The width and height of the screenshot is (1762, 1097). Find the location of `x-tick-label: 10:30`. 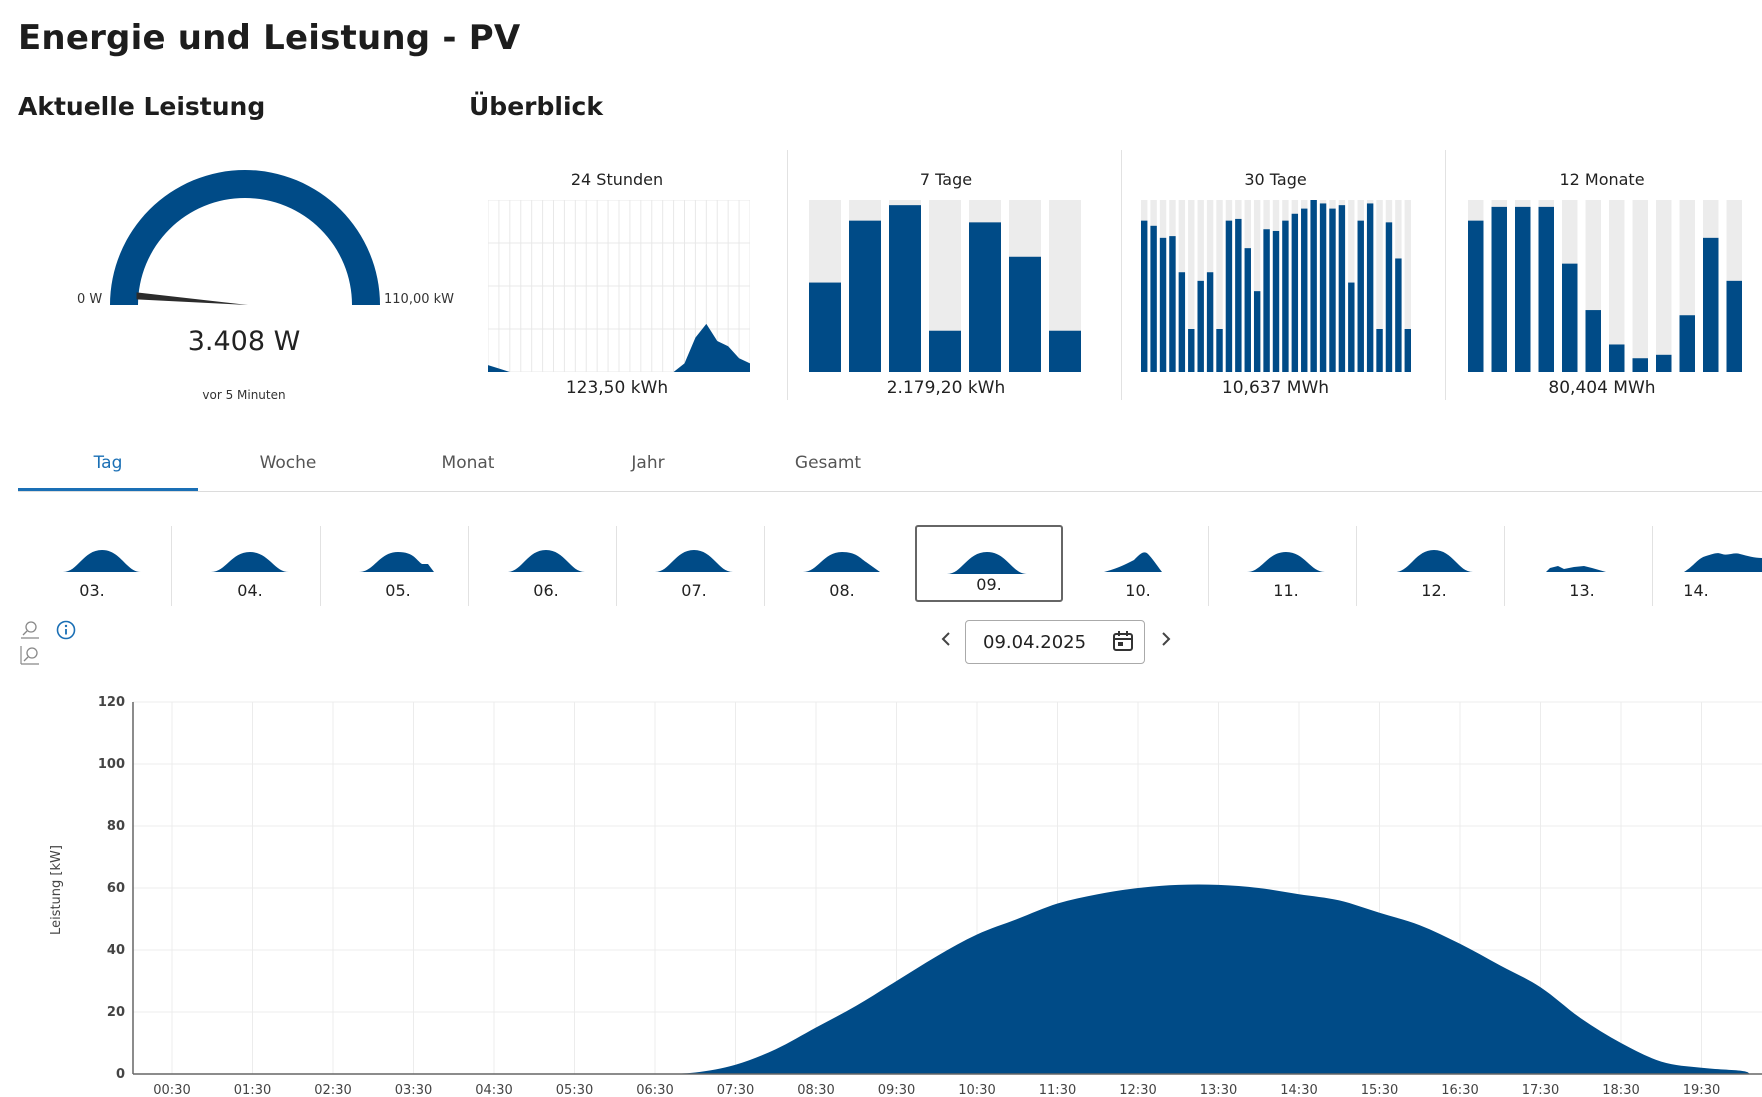

x-tick-label: 10:30 is located at coordinates (976, 1090).